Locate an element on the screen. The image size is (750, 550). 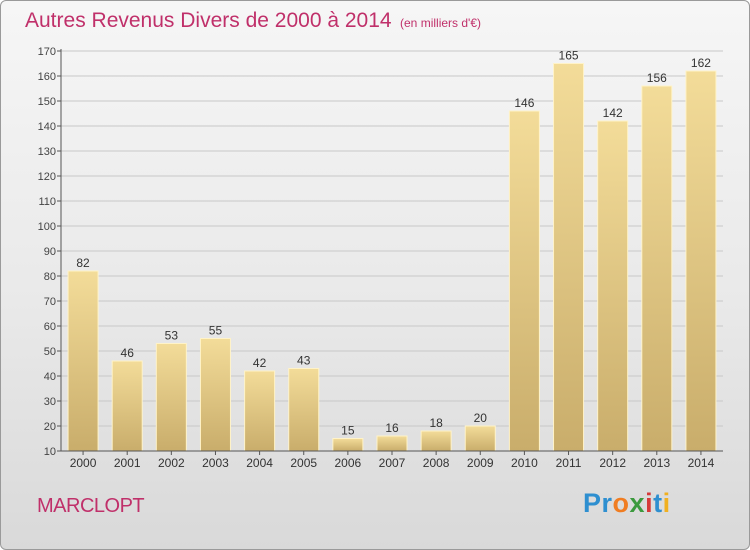
x-tick-label: 2014 is located at coordinates (701, 463).